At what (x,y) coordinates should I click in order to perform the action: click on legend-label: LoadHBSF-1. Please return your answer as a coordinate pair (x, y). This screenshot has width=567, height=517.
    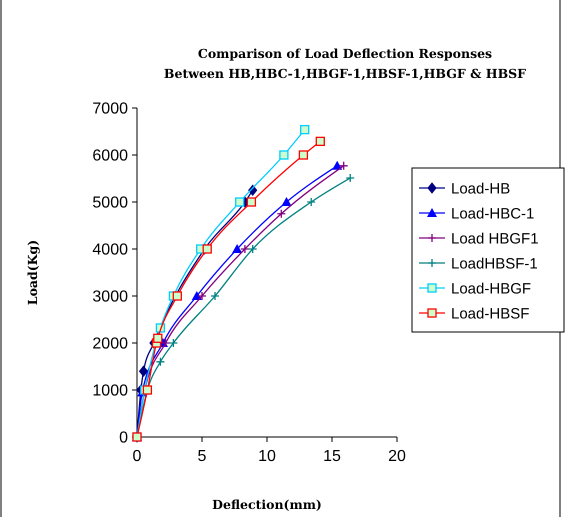
    Looking at the image, I should click on (494, 263).